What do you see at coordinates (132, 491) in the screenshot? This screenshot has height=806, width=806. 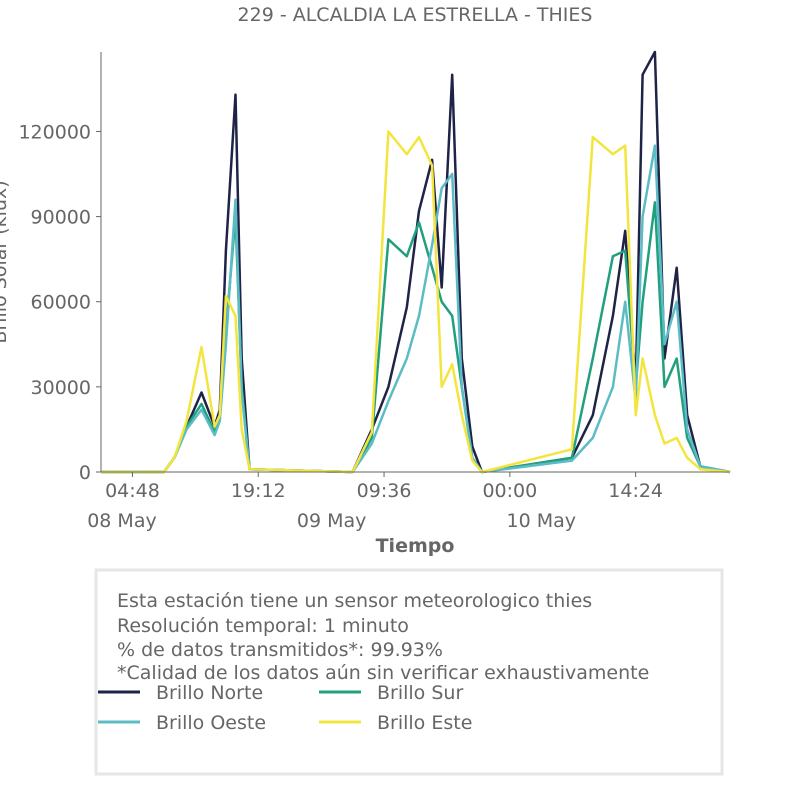 I see `x-tick-label-0: 04:48` at bounding box center [132, 491].